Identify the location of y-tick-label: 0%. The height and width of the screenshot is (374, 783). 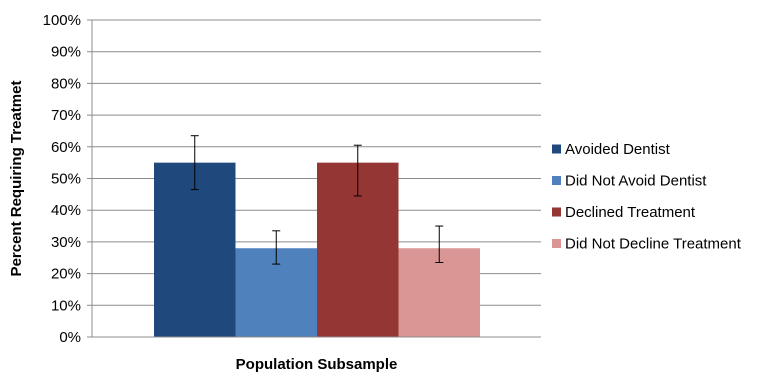
(70, 337).